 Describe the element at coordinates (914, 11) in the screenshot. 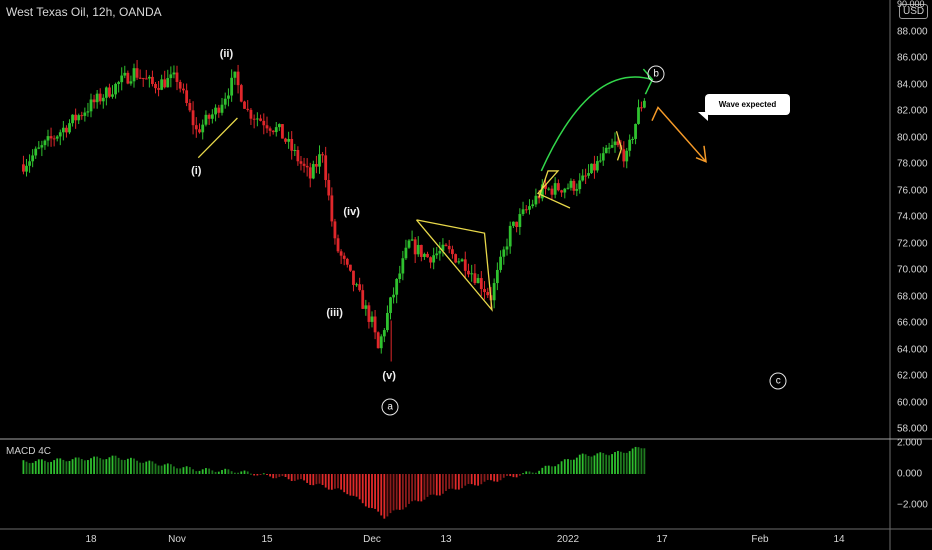

I see `currency-badge: USD` at that location.